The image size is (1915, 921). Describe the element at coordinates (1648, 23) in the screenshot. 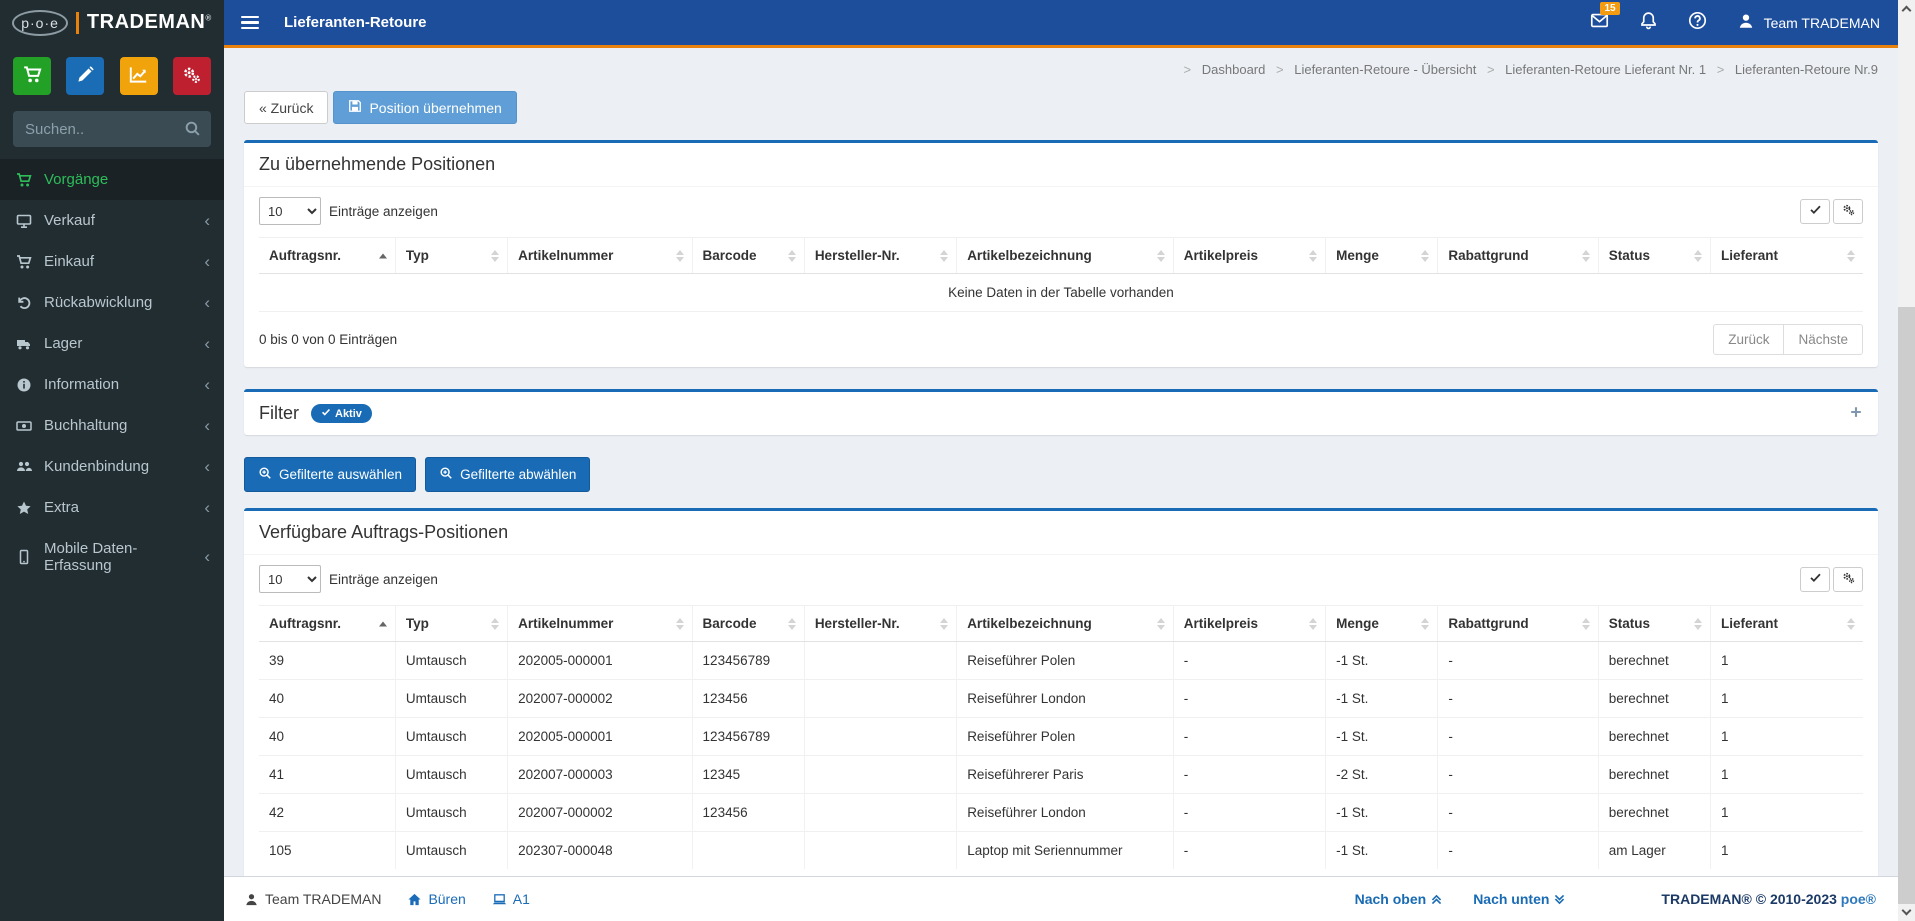

I see `notifications-button` at that location.